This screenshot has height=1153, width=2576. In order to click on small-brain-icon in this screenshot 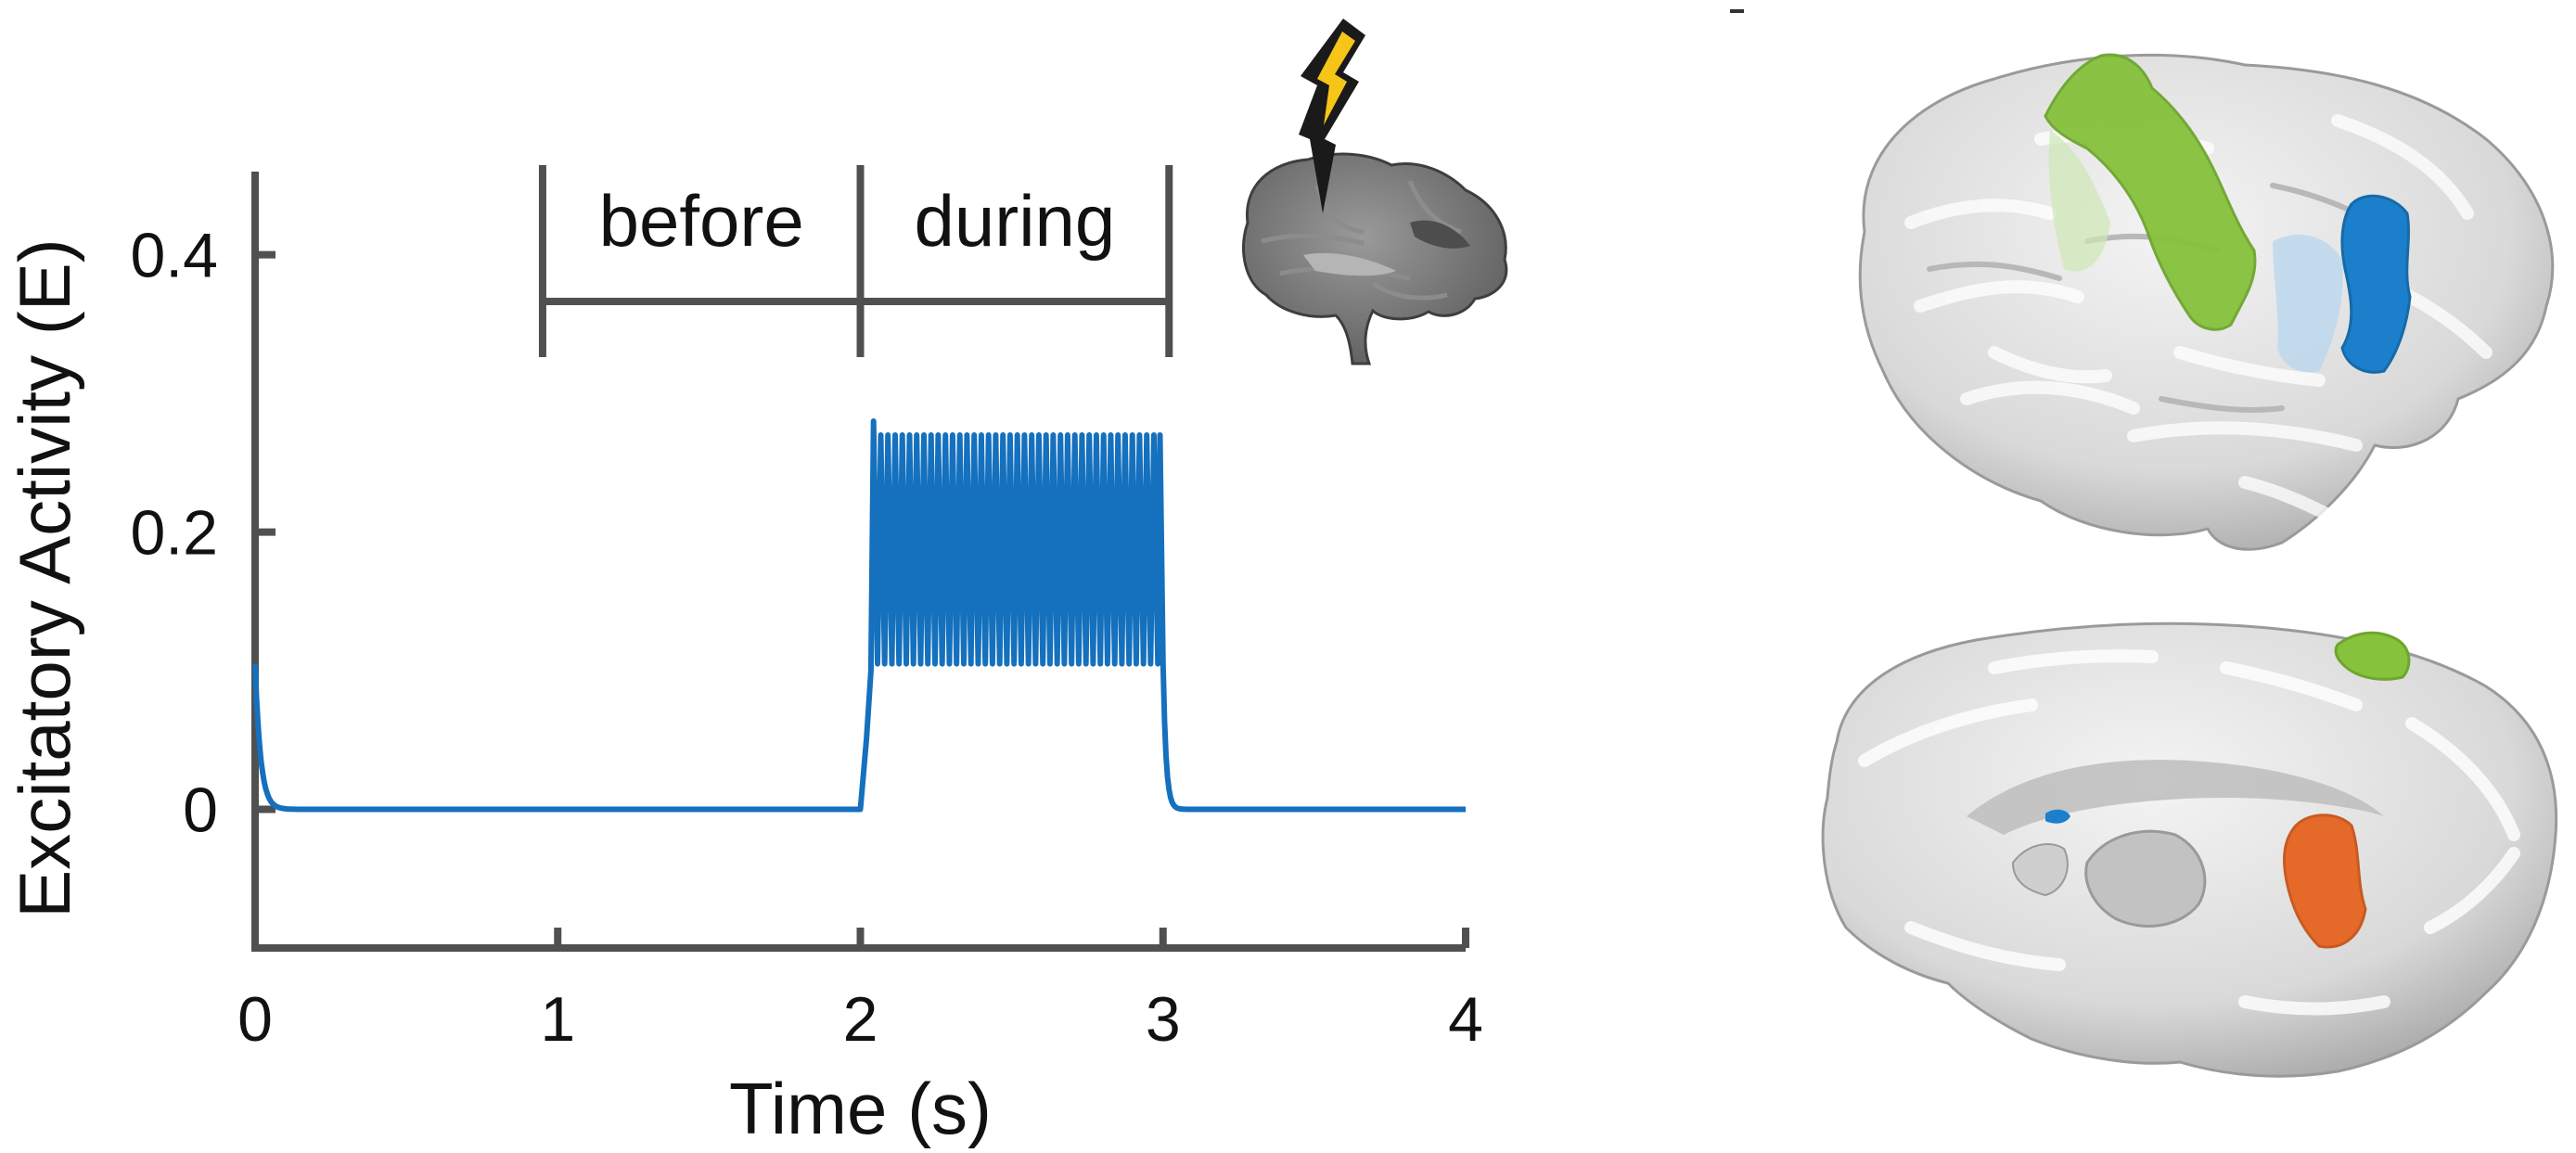, I will do `click(1375, 258)`.